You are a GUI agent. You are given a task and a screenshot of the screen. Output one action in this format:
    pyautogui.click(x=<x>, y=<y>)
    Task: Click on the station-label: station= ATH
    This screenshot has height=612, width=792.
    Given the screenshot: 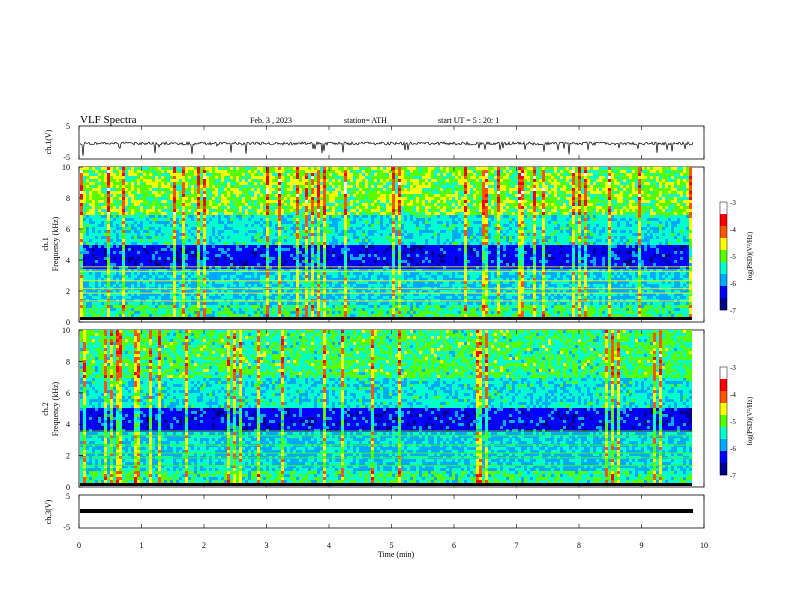 What is the action you would take?
    pyautogui.click(x=365, y=120)
    